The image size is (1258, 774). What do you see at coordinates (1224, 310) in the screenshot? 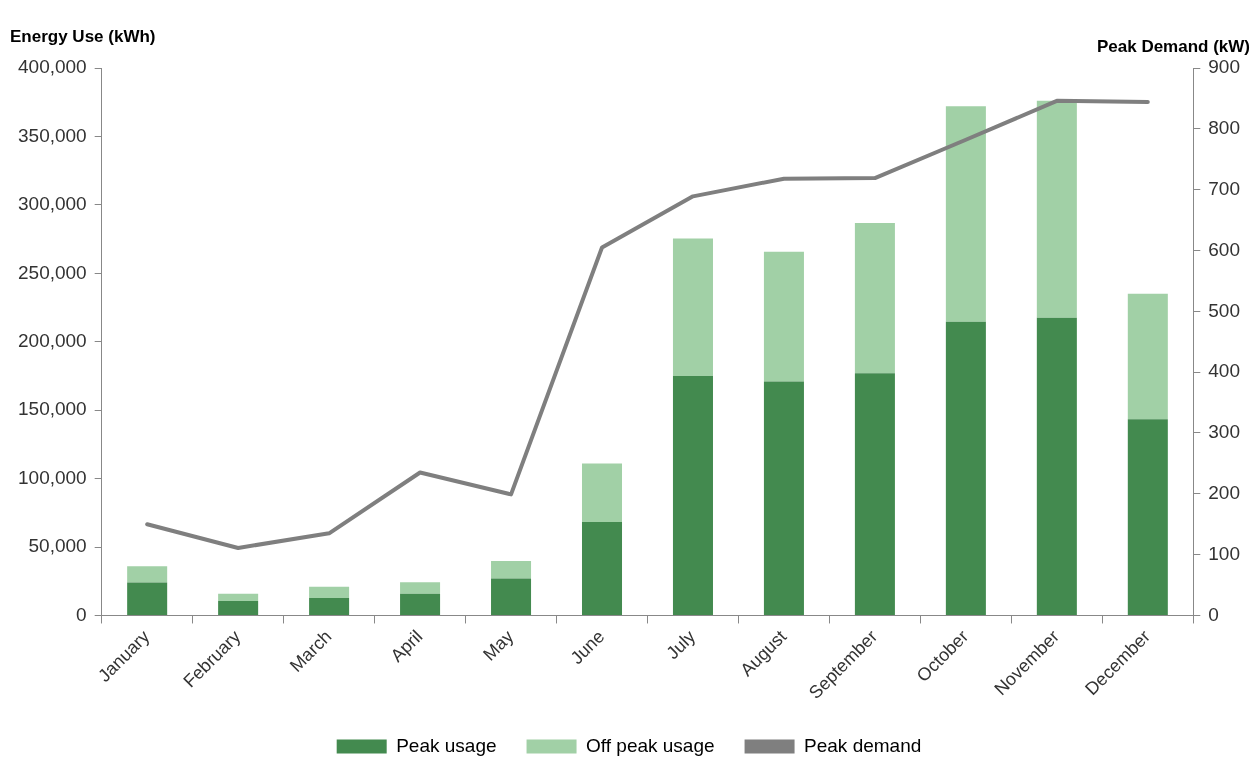
I see `y2-tick-label: 500` at bounding box center [1224, 310].